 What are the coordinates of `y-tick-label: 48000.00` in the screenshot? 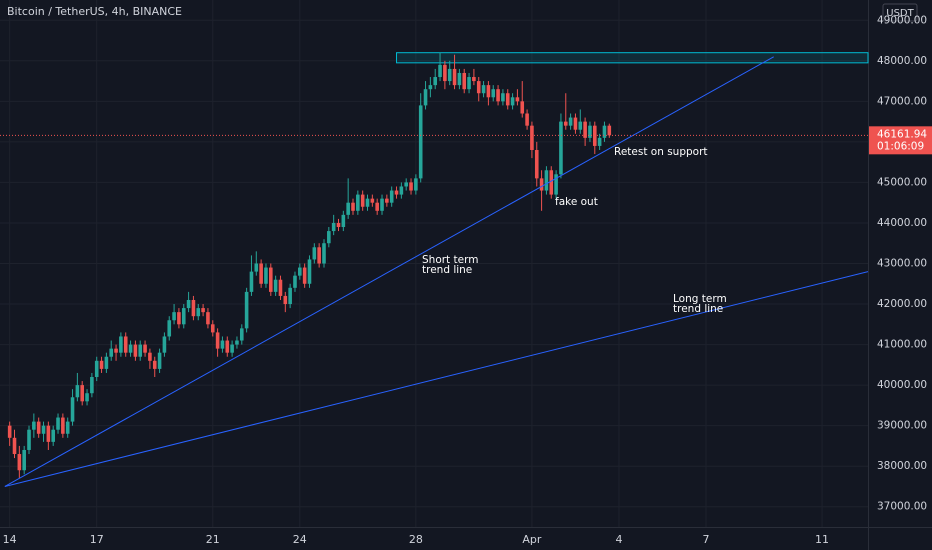 It's located at (902, 61).